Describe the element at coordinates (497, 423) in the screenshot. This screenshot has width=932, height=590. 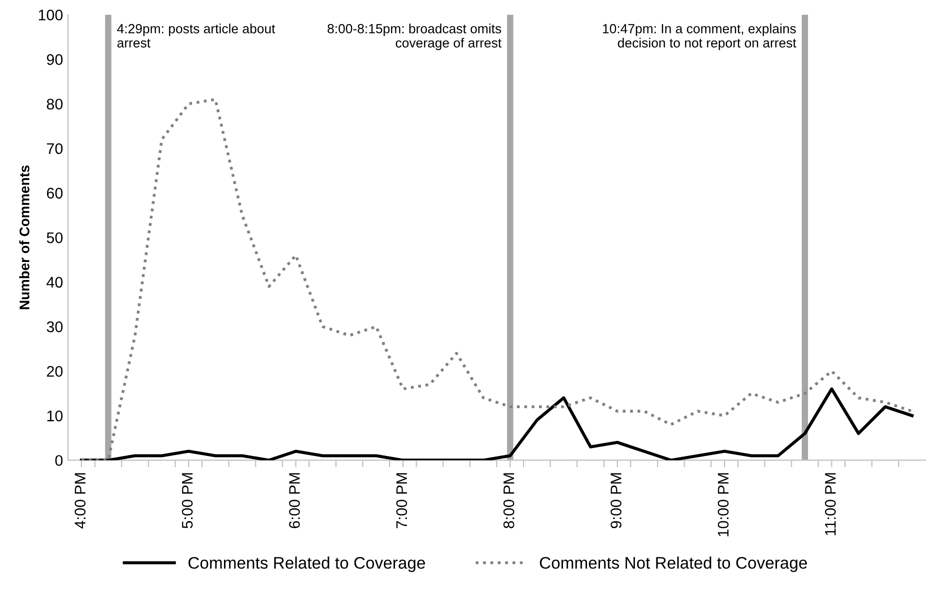
I see `line-series` at that location.